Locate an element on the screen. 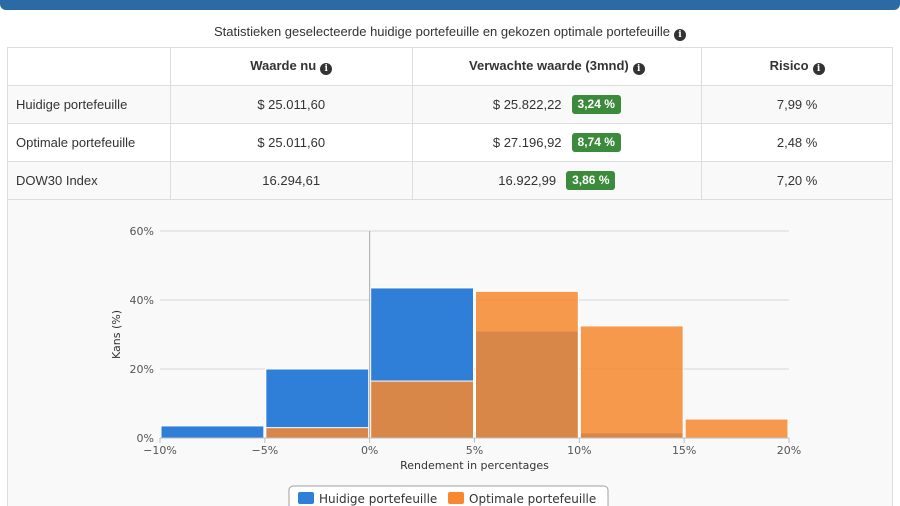 This screenshot has width=900, height=506. x-tick-label: 10% is located at coordinates (579, 450).